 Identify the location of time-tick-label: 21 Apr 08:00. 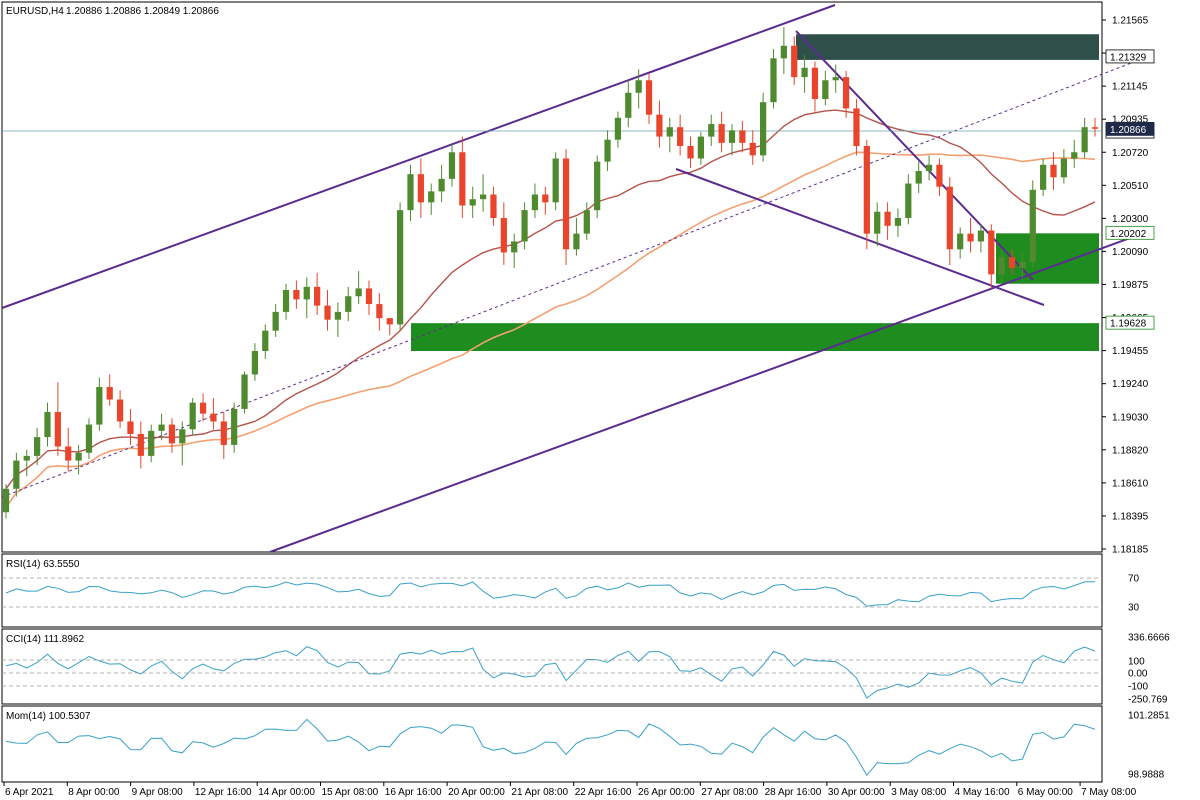
(539, 792).